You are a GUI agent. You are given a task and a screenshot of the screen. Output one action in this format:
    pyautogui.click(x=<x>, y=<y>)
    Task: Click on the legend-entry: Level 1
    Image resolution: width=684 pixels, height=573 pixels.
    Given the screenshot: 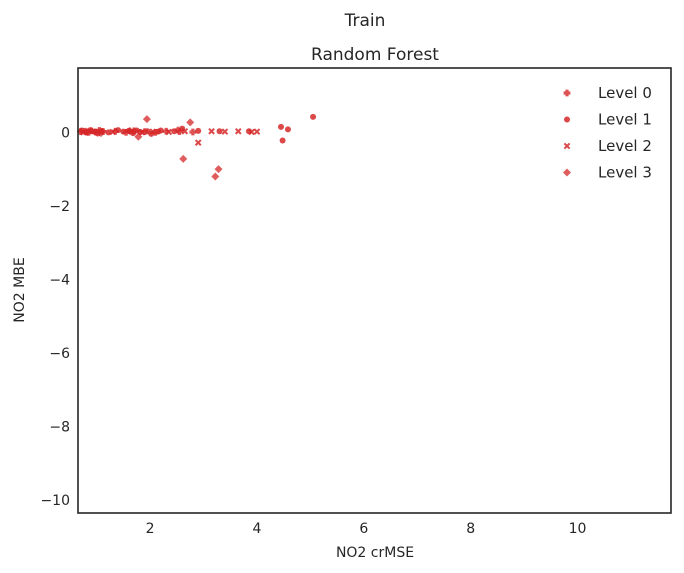 What is the action you would take?
    pyautogui.click(x=608, y=120)
    